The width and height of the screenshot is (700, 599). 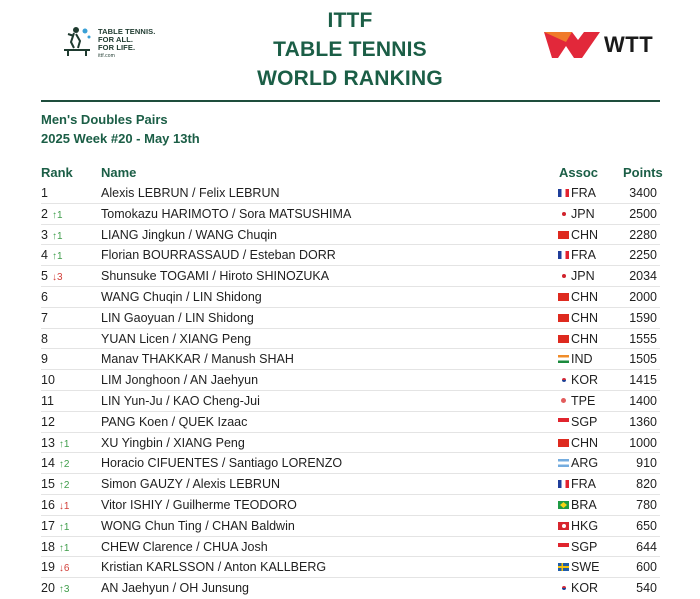 What do you see at coordinates (218, 255) in the screenshot?
I see `pair-name: Florian BOURRASSAUD / Esteban DORR` at bounding box center [218, 255].